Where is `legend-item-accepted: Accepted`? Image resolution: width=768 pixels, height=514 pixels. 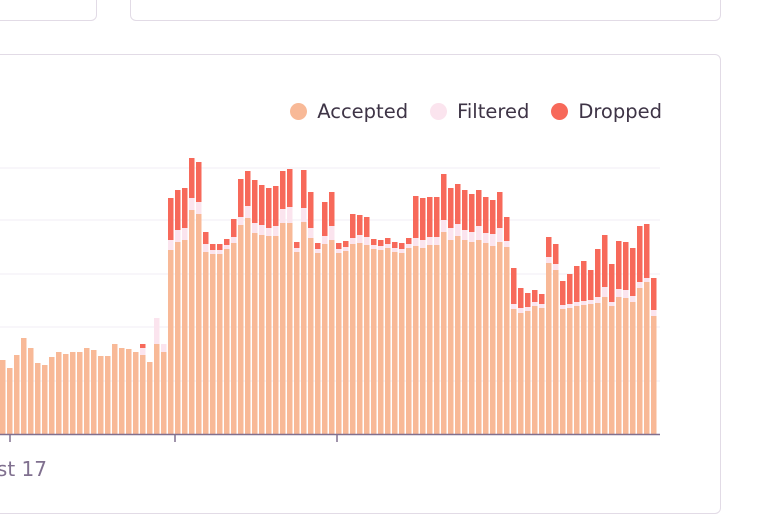
legend-item-accepted: Accepted is located at coordinates (349, 111).